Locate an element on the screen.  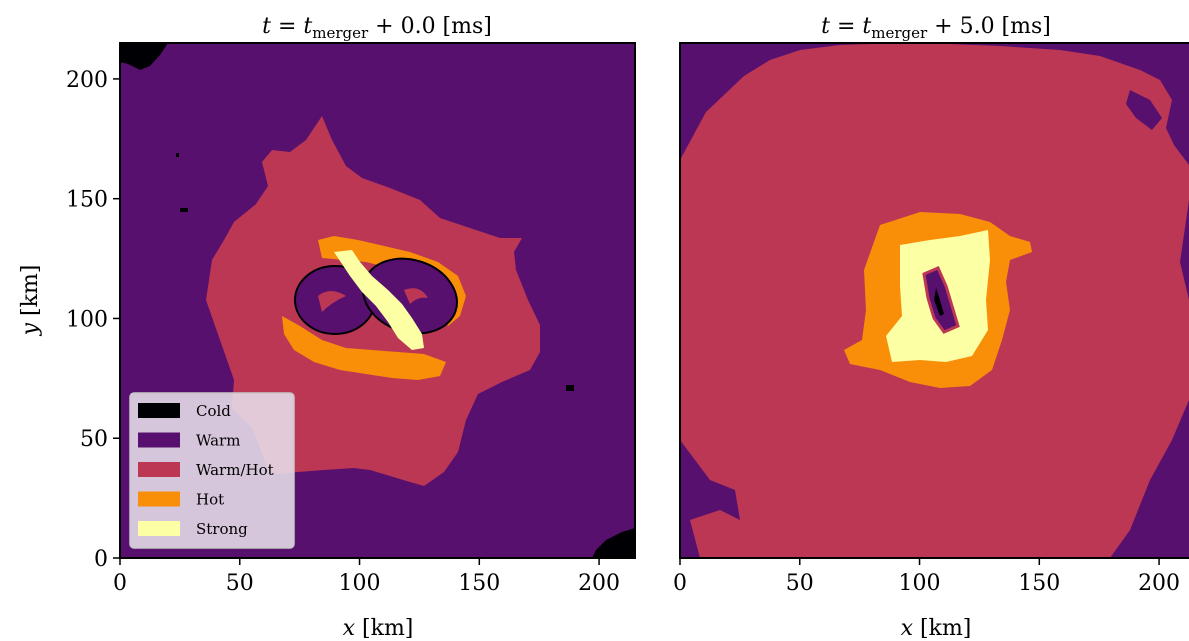
right-axis-ticks: 0 50 100 150 200 is located at coordinates (926, 577).